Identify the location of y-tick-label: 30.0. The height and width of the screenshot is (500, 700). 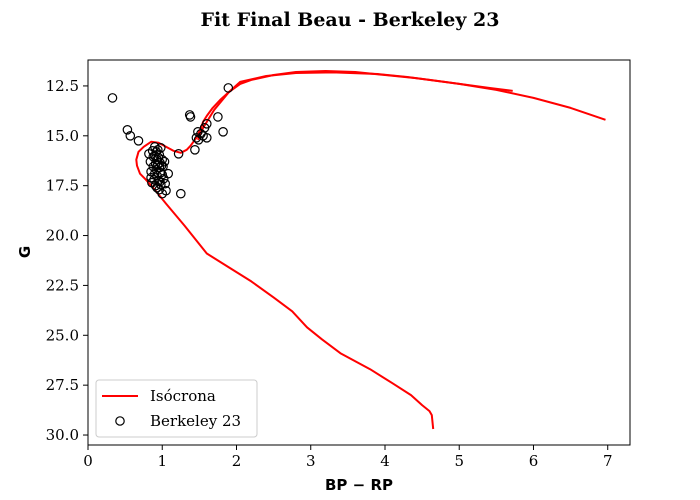
(62, 435).